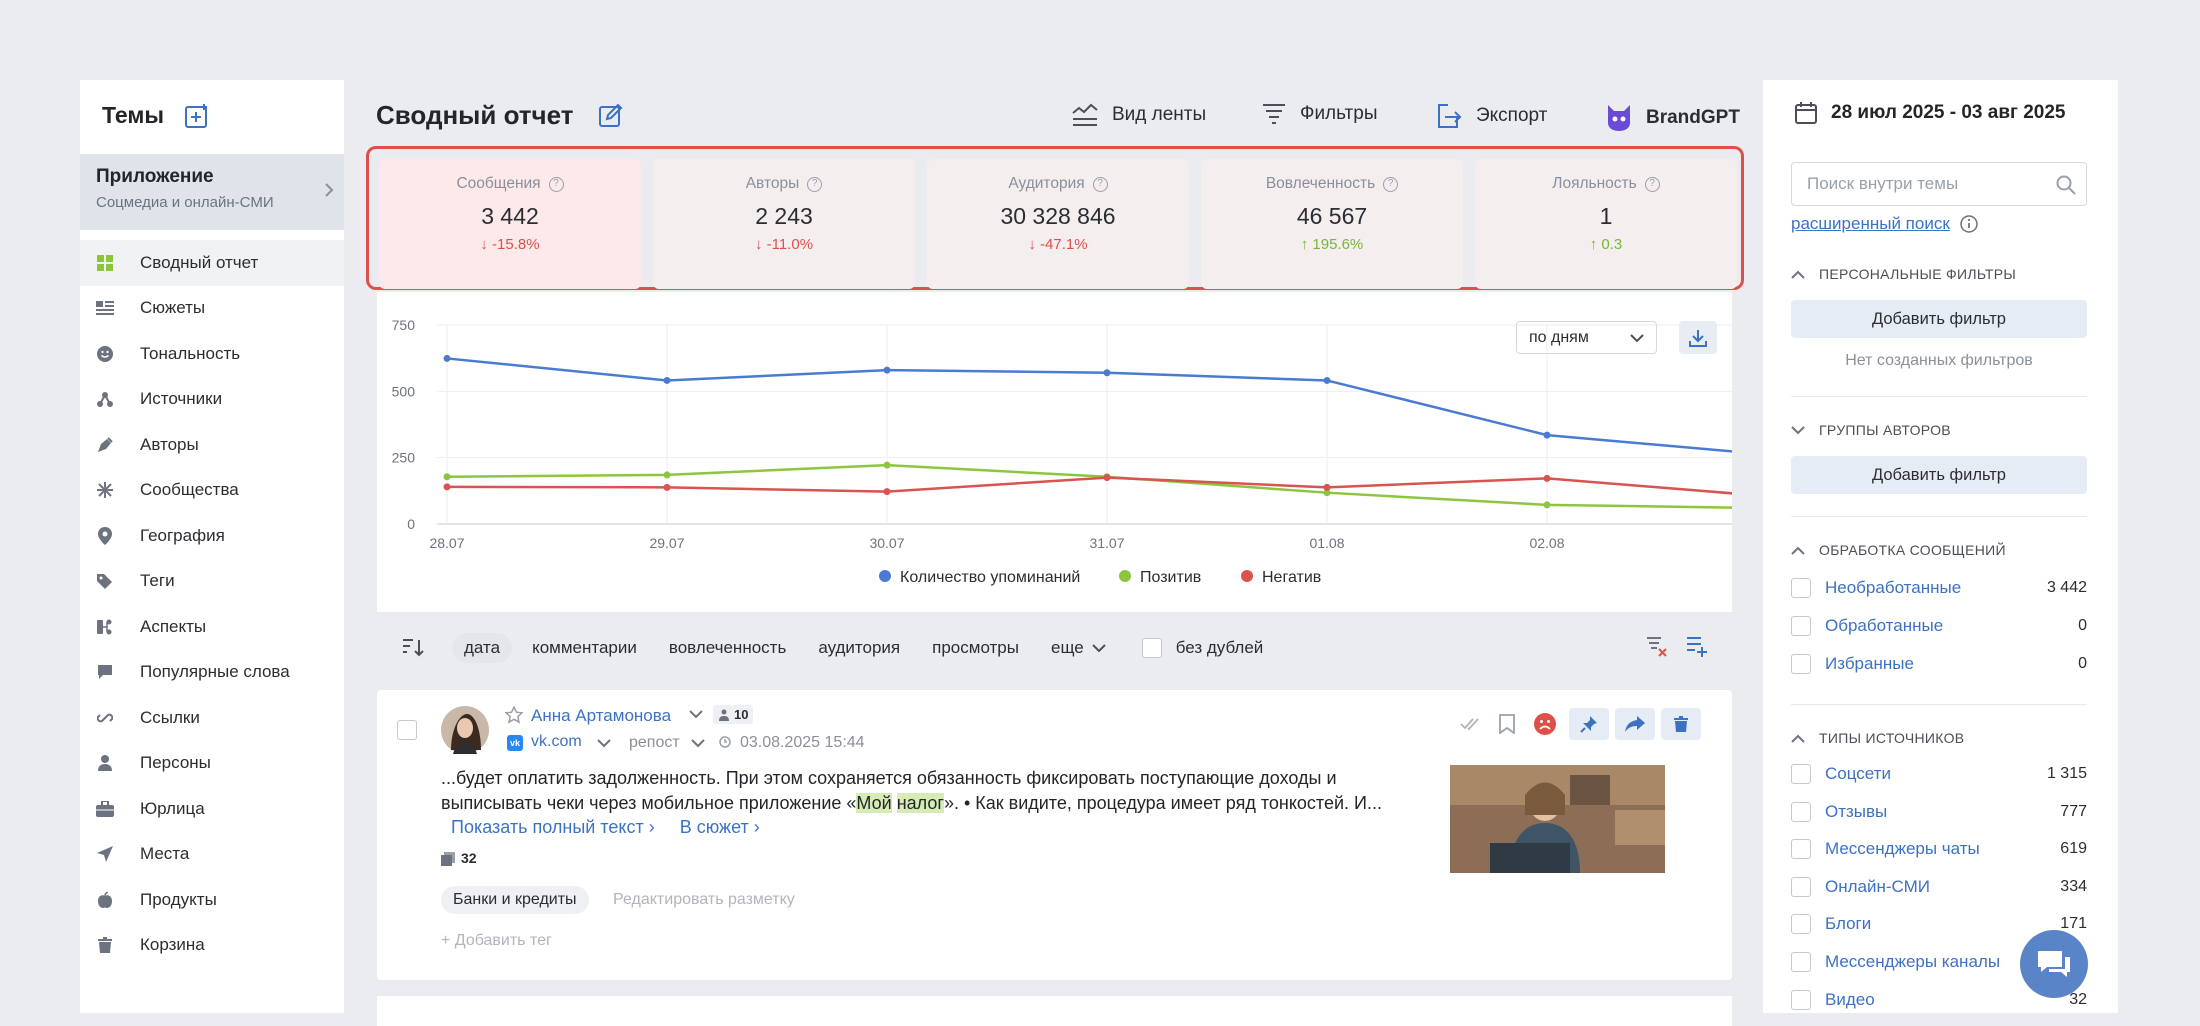 This screenshot has width=2200, height=1026. I want to click on nav-item-stories: Сюжеты, so click(212, 309).